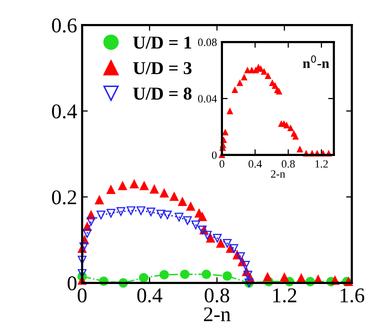 The image size is (382, 334). I want to click on y-tick-label: 0.4, so click(64, 111).